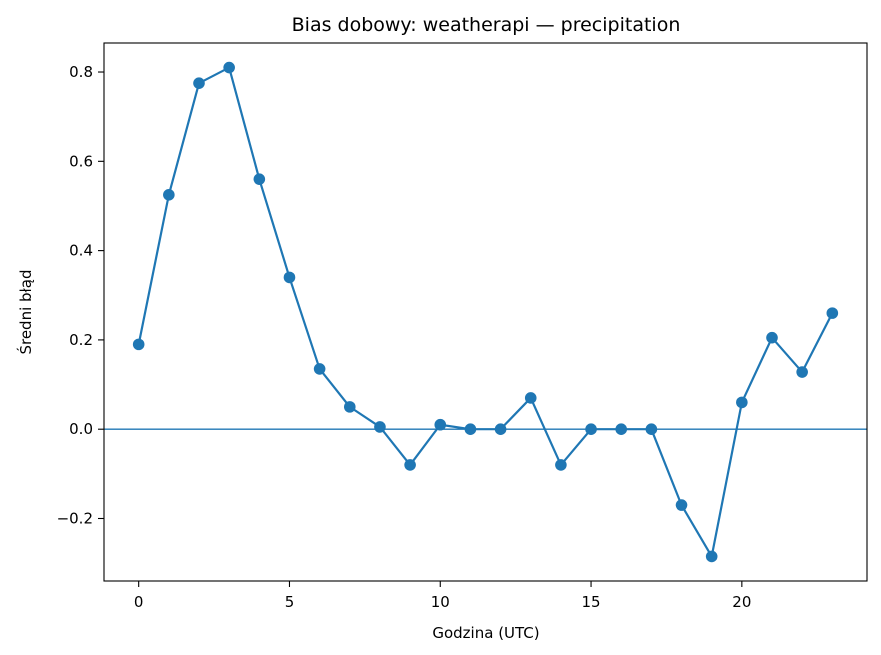 The width and height of the screenshot is (881, 655). I want to click on x-tick-label: 10, so click(440, 602).